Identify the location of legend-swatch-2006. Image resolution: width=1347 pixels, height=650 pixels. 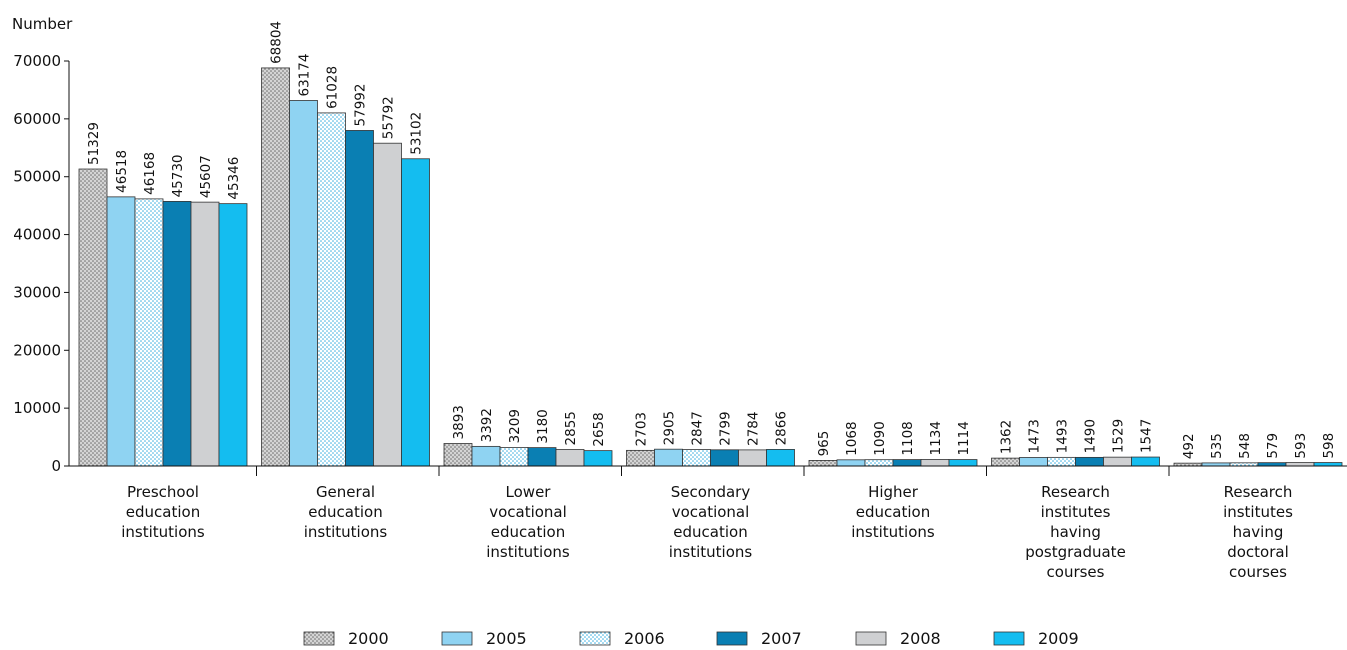
(595, 638).